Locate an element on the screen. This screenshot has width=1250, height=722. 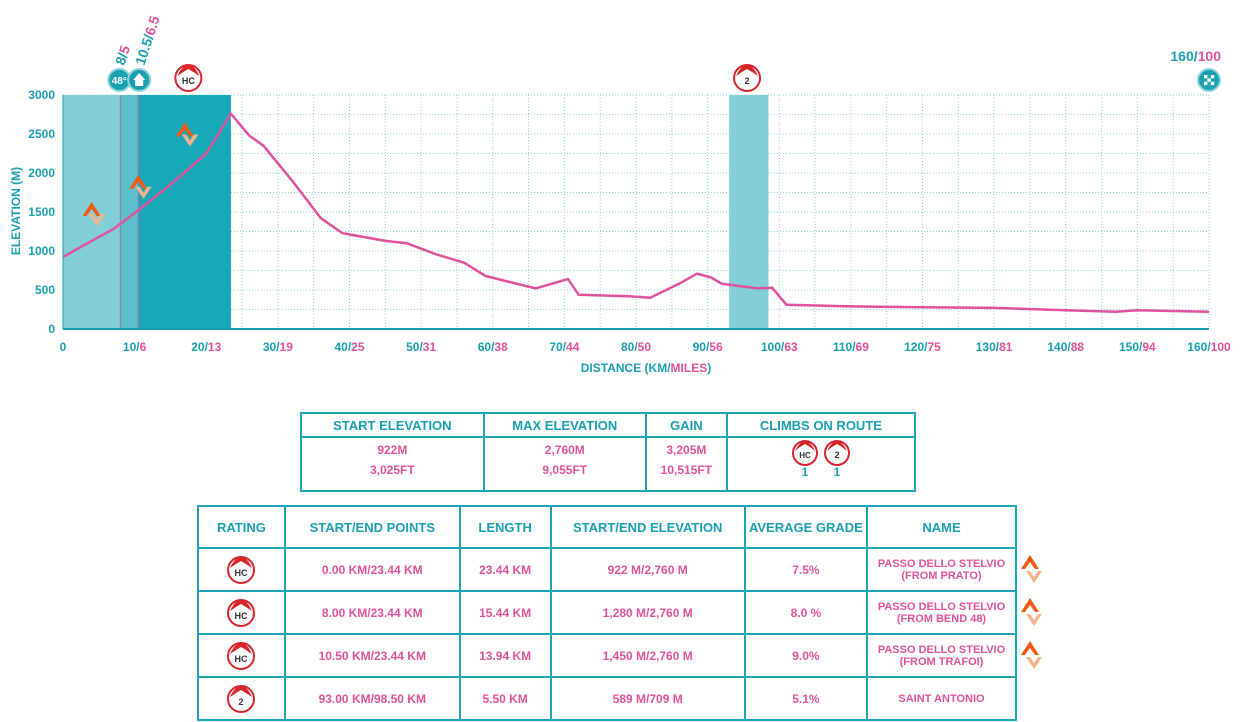
rating-cell: HC is located at coordinates (241, 612).